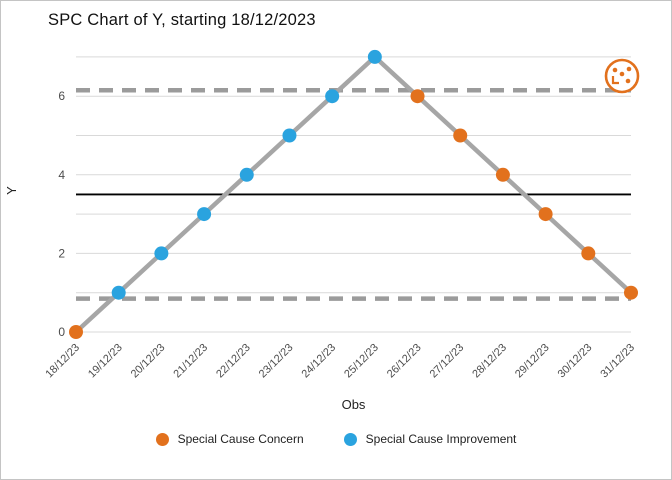 This screenshot has width=672, height=480. What do you see at coordinates (532, 361) in the screenshot?
I see `x-tick-label: 29/12/23` at bounding box center [532, 361].